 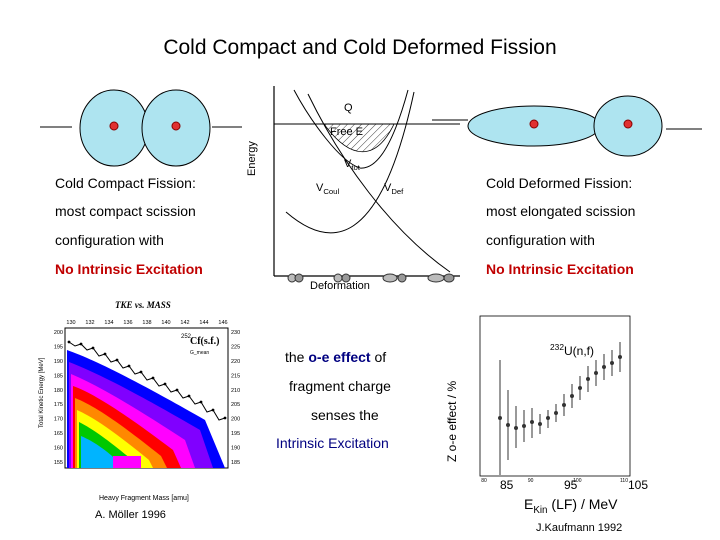 I want to click on deformation-shape-icons, so click(x=371, y=278).